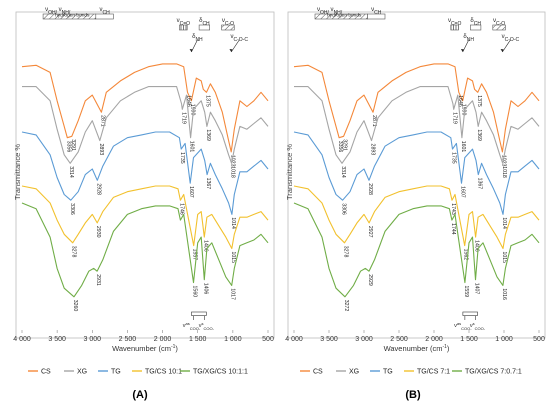  What do you see at coordinates (199, 313) in the screenshot?
I see `coo-box` at bounding box center [199, 313].